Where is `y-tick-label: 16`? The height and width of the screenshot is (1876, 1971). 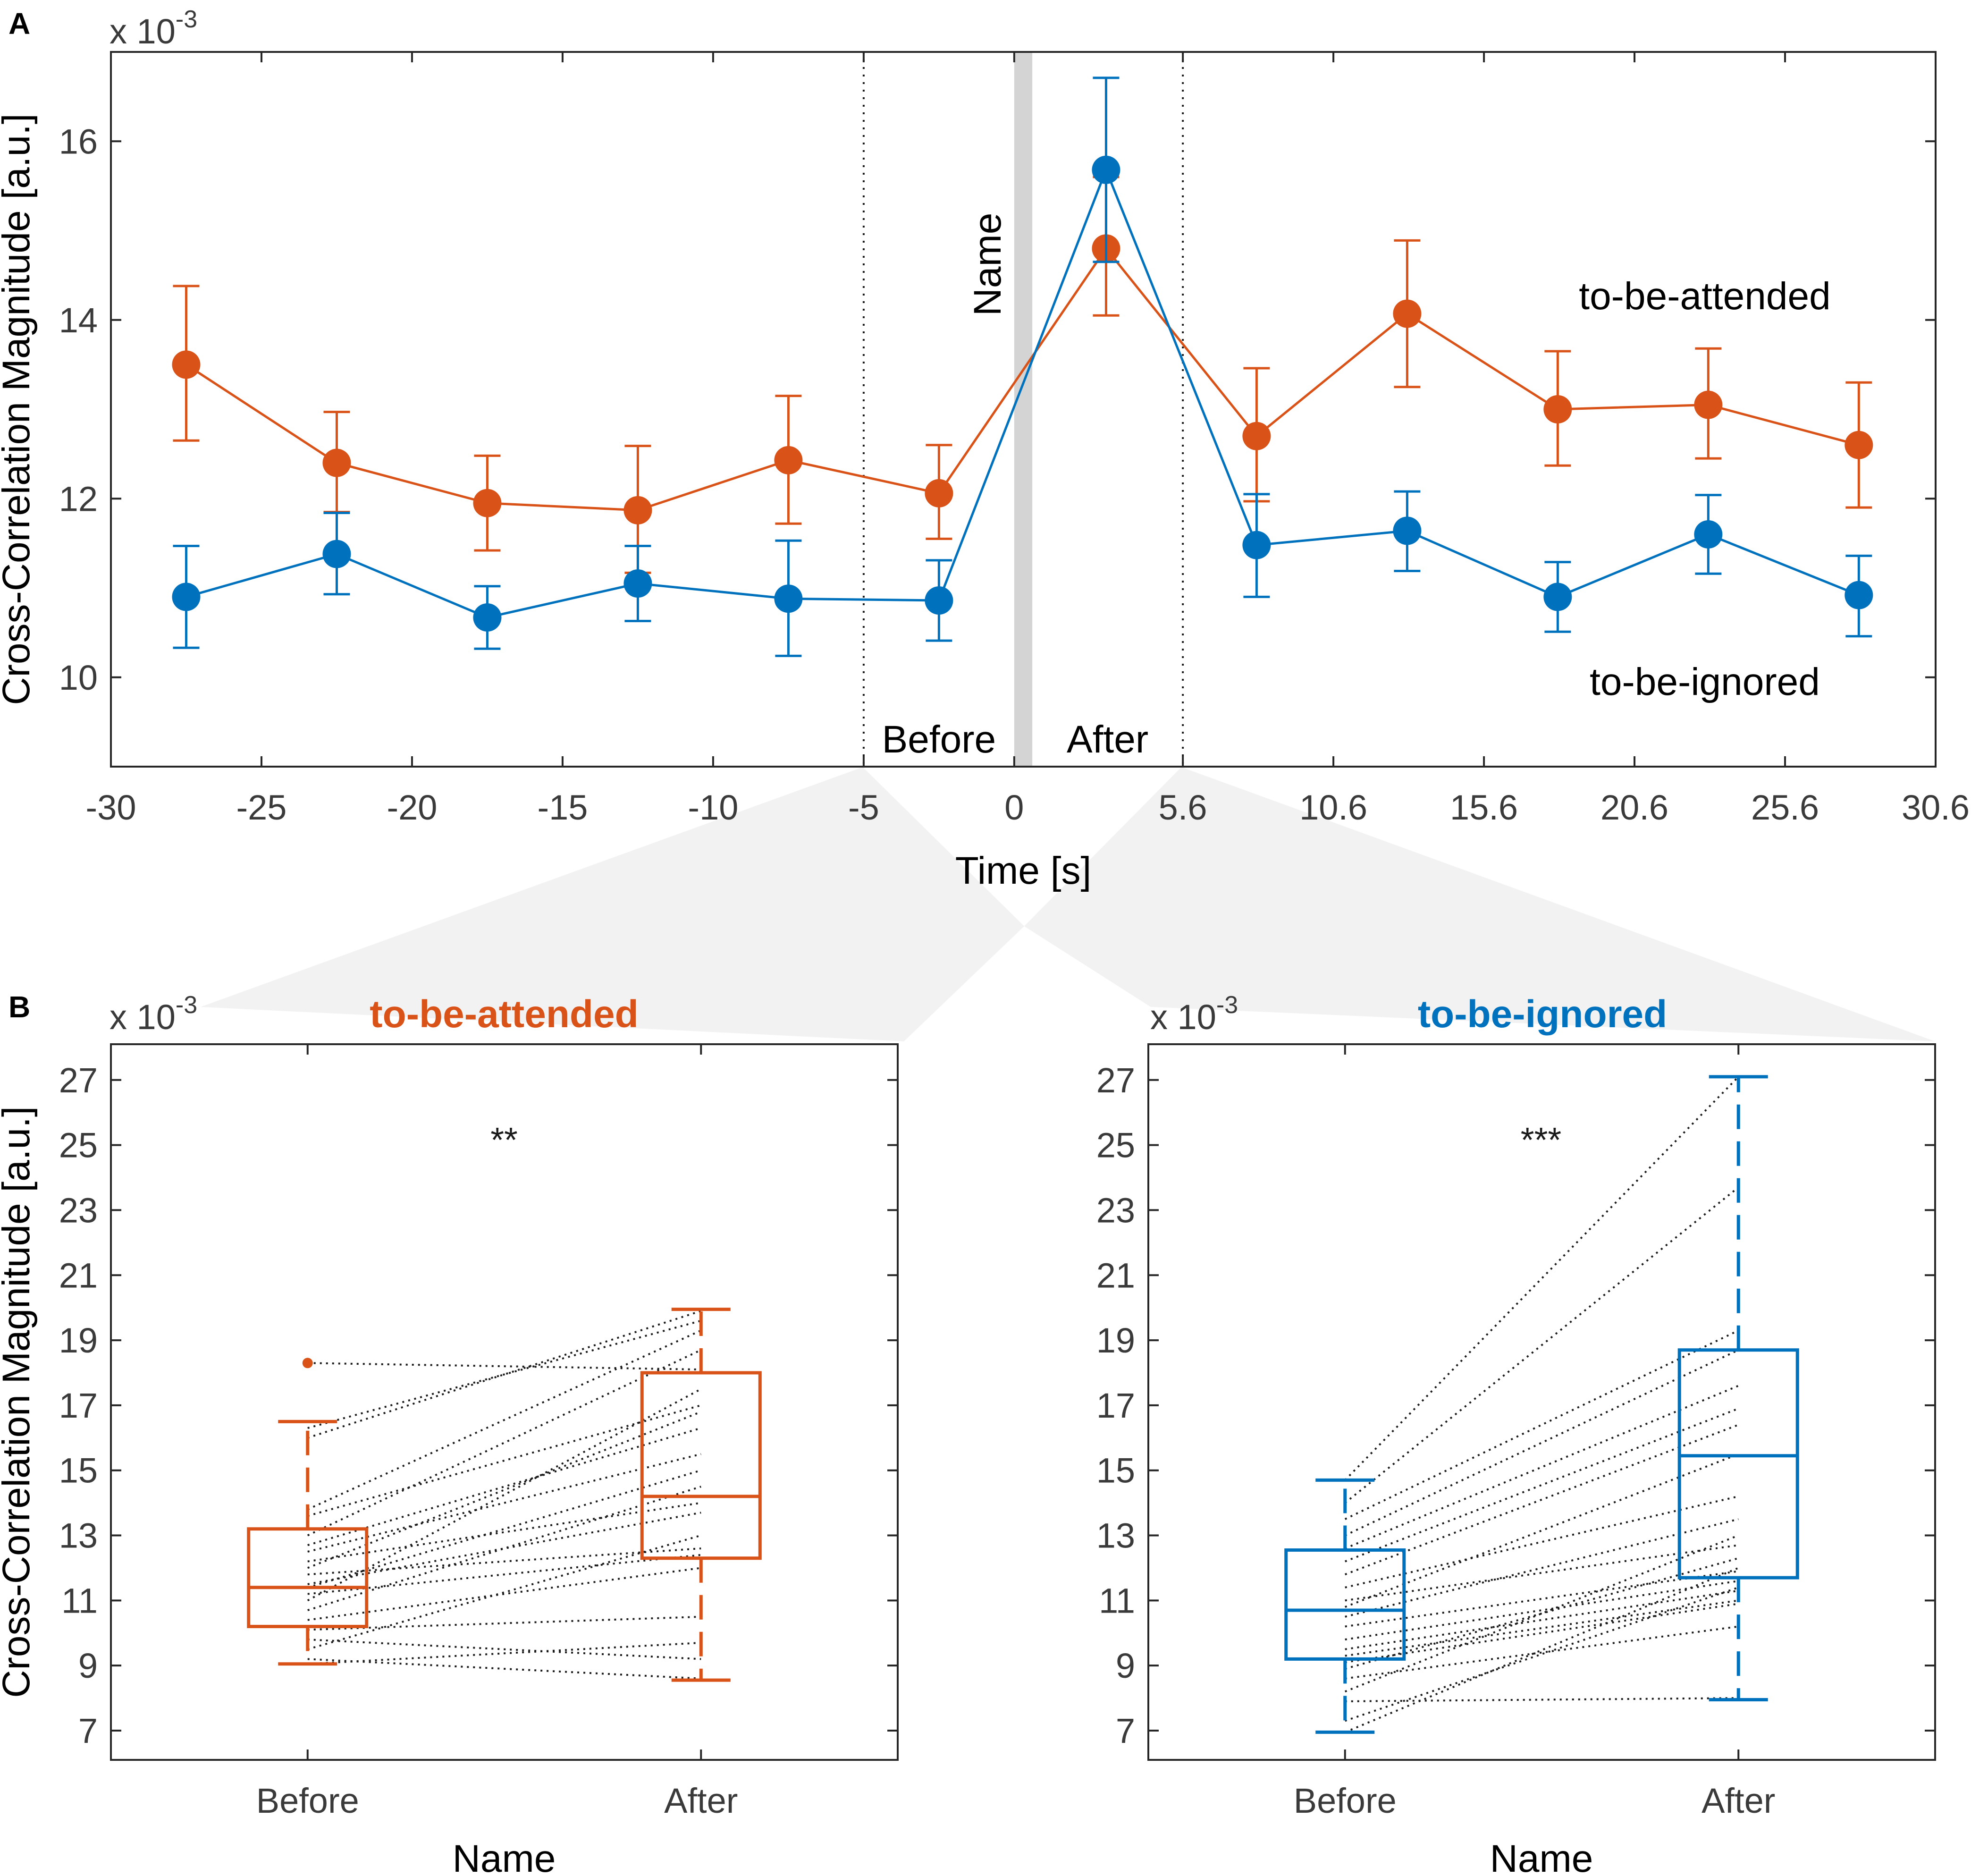 y-tick-label: 16 is located at coordinates (78, 141).